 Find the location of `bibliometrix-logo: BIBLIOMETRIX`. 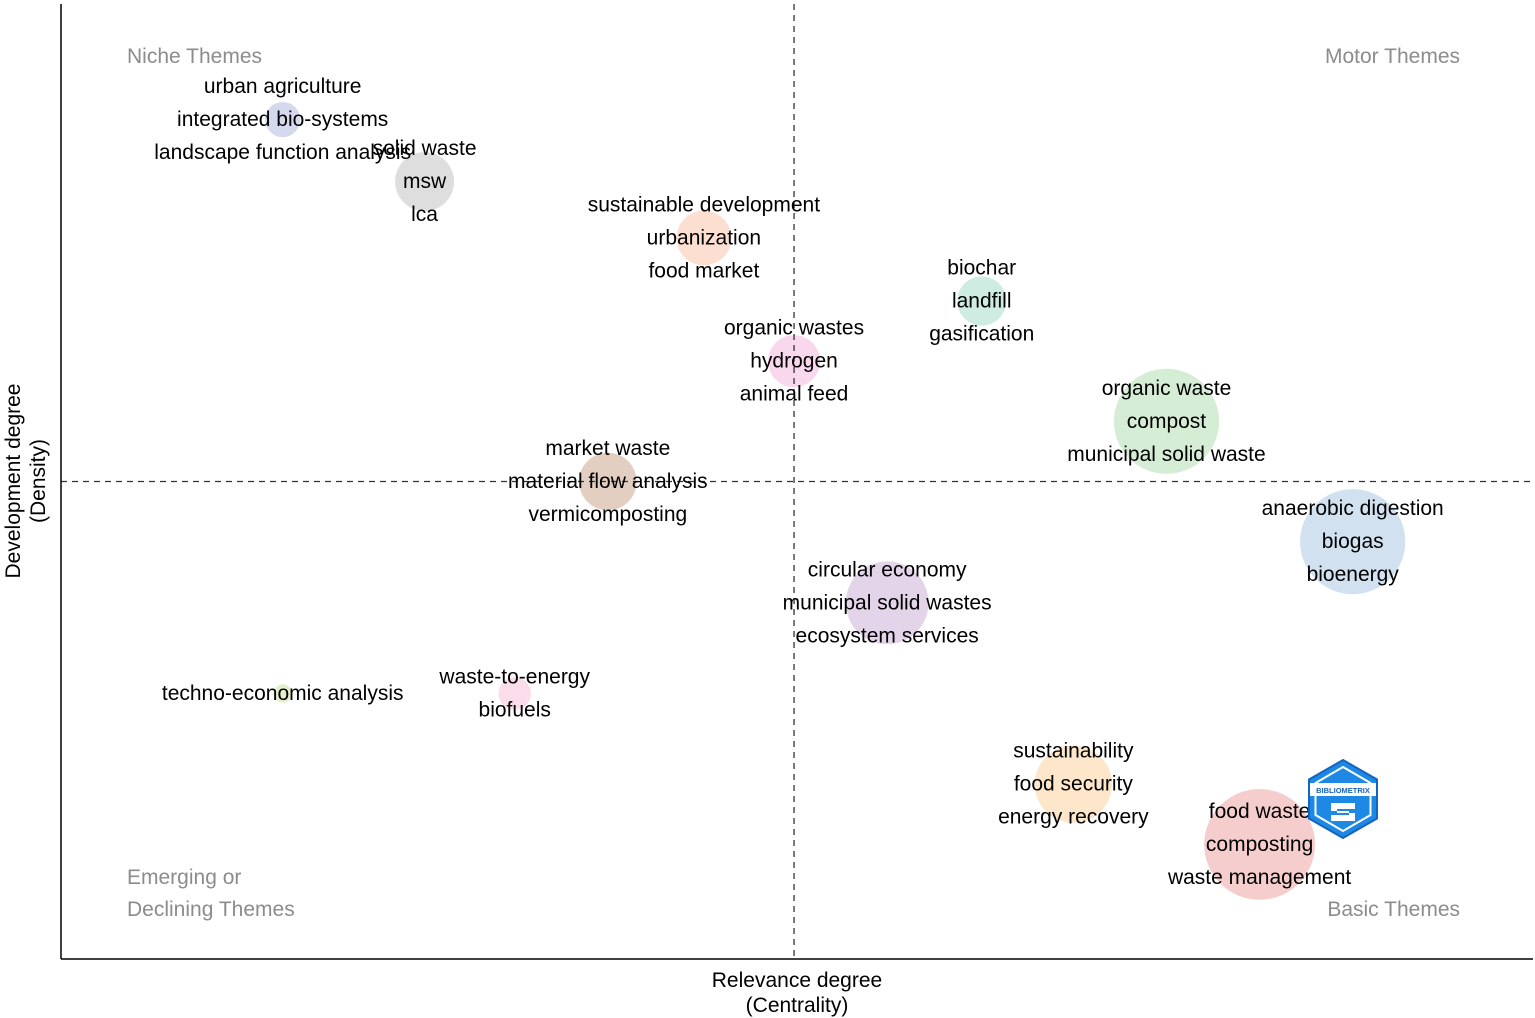

bibliometrix-logo: BIBLIOMETRIX is located at coordinates (1343, 799).